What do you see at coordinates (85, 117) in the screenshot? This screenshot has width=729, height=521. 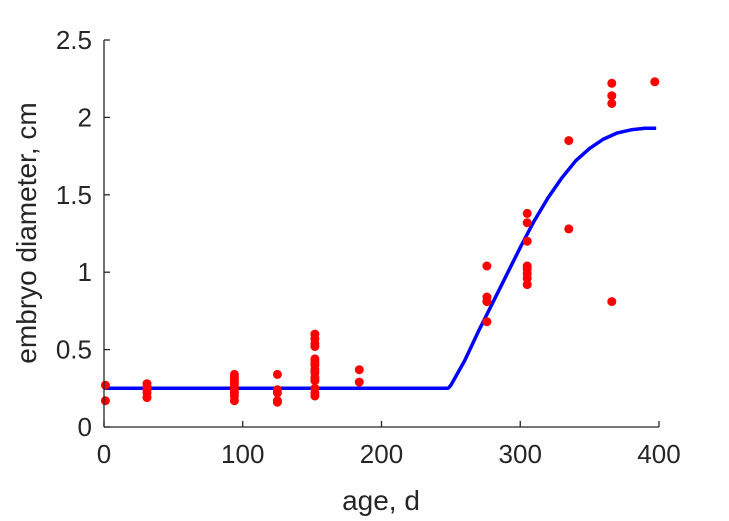 I see `y-tick-label: 2` at bounding box center [85, 117].